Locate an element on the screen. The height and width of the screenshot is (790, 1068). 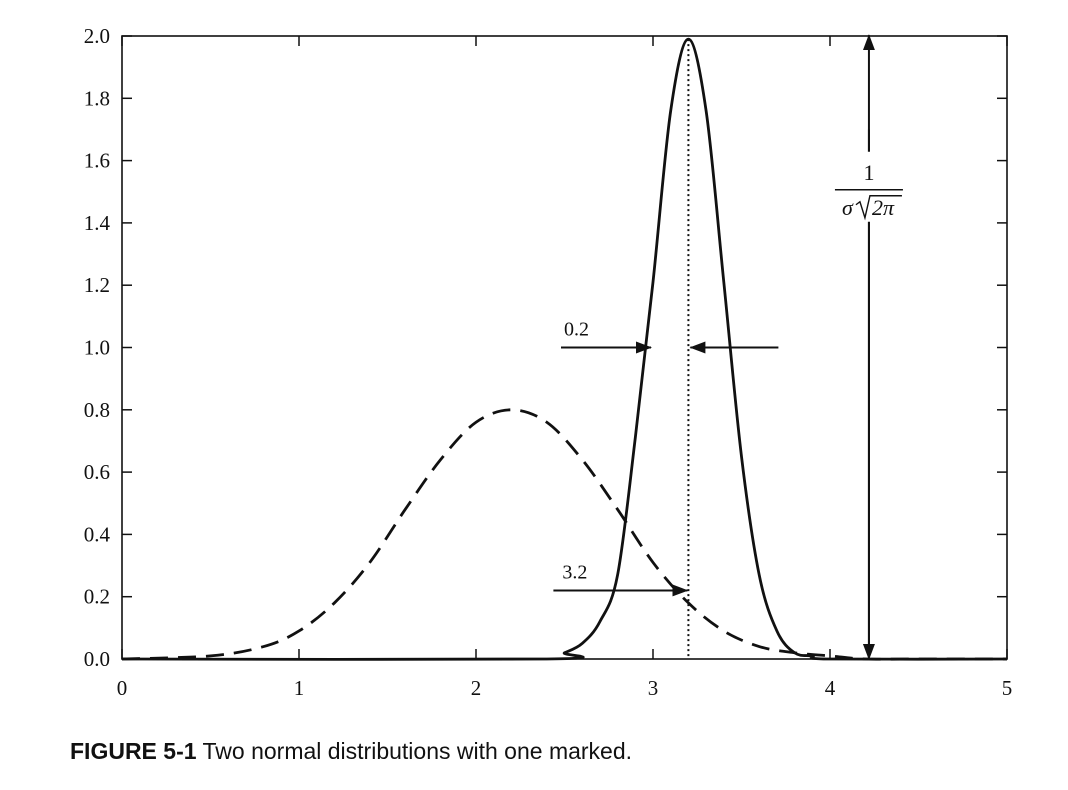
figure-caption-label: FIGURE 5-1 is located at coordinates (133, 751).